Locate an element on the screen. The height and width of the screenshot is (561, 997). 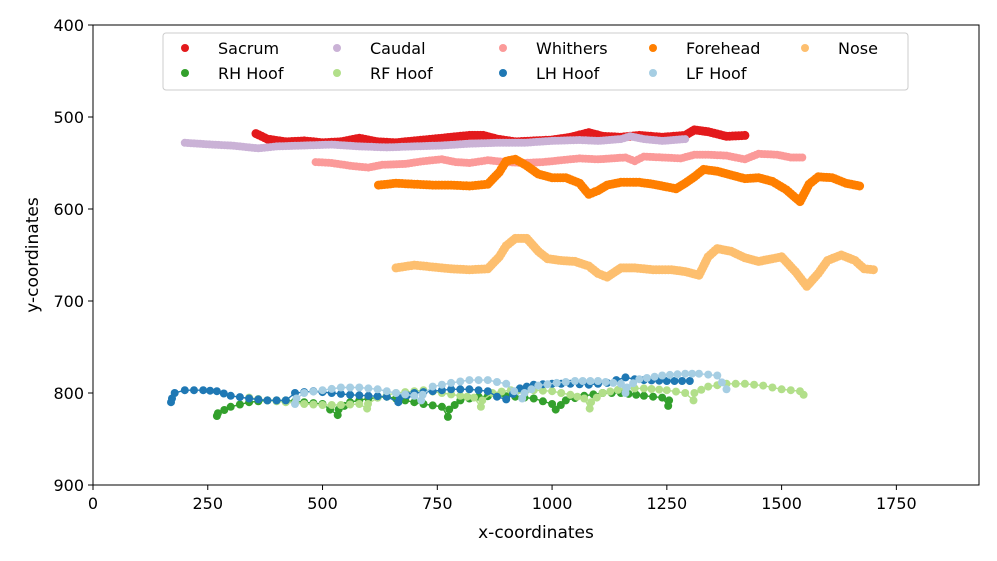
x-tick-label: 1000 is located at coordinates (552, 503).